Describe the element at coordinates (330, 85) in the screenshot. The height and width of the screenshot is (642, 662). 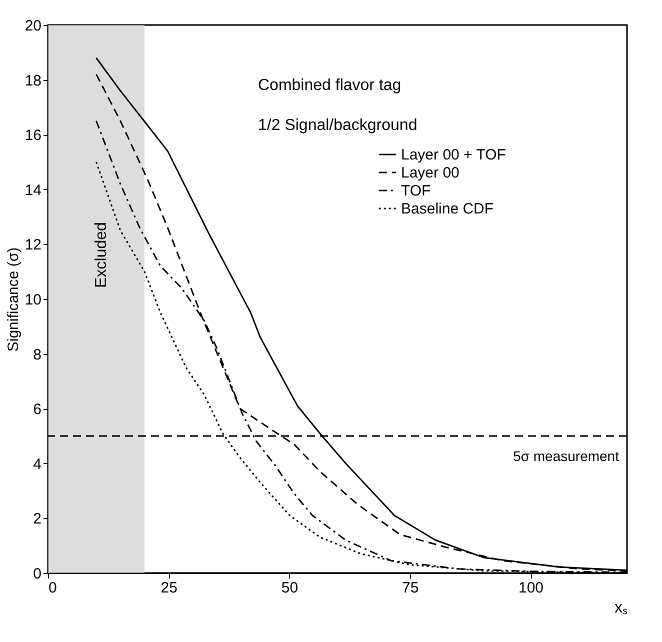
I see `annotation: Combined flavor tag` at that location.